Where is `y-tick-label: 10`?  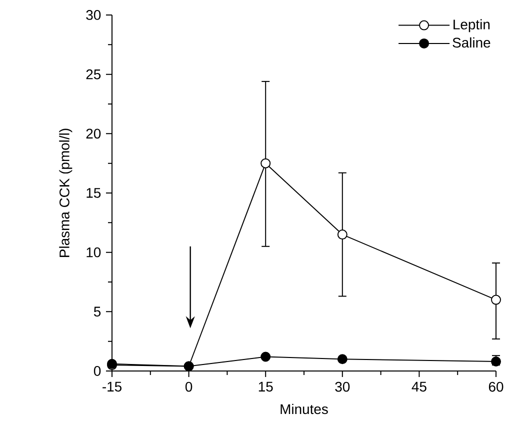
y-tick-label: 10 is located at coordinates (93, 252).